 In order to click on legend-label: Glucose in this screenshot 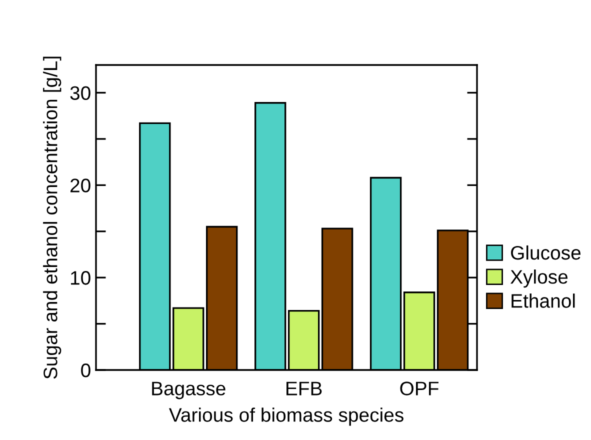, I will do `click(546, 252)`.